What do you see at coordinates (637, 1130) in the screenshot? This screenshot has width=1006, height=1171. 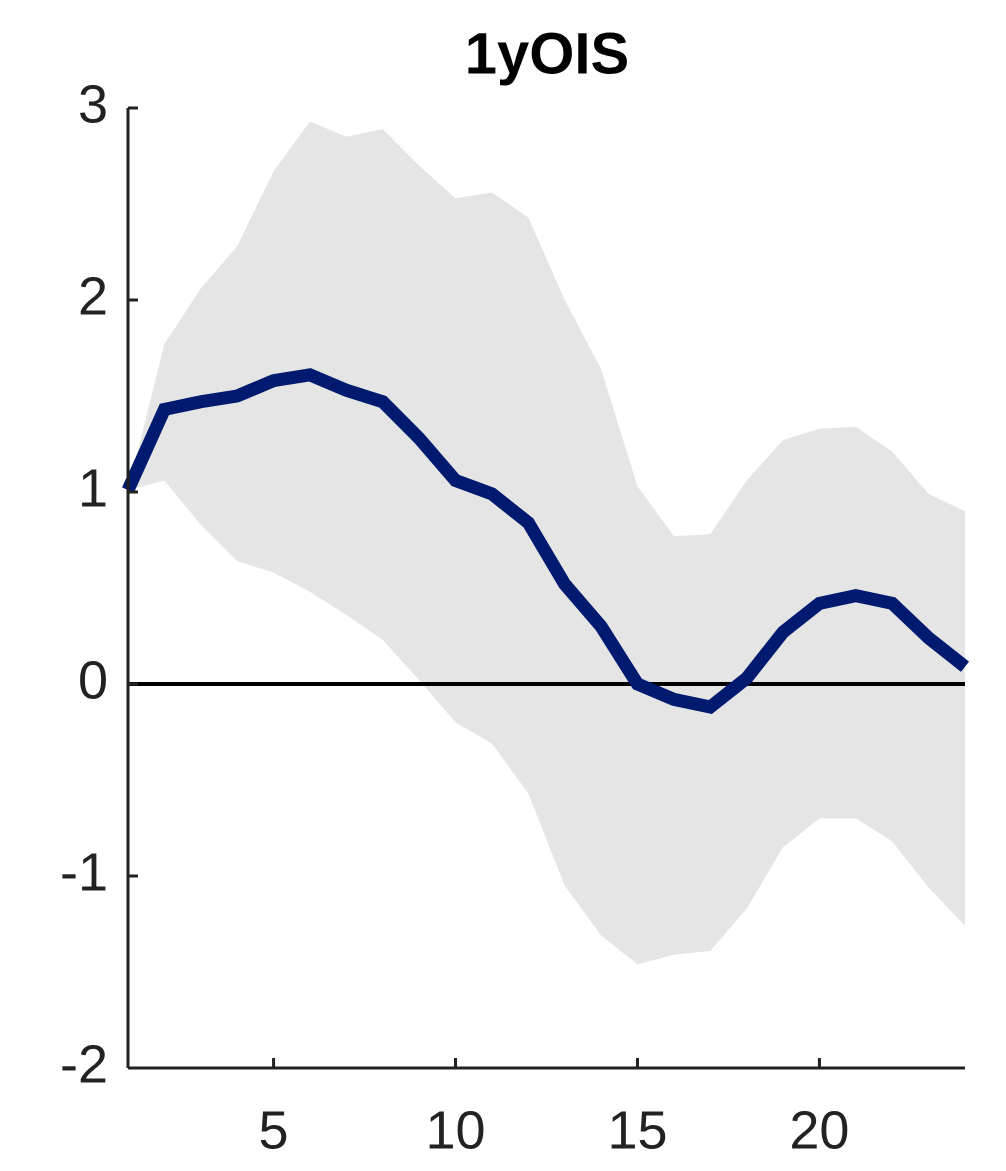 I see `x-tick-label: 15` at bounding box center [637, 1130].